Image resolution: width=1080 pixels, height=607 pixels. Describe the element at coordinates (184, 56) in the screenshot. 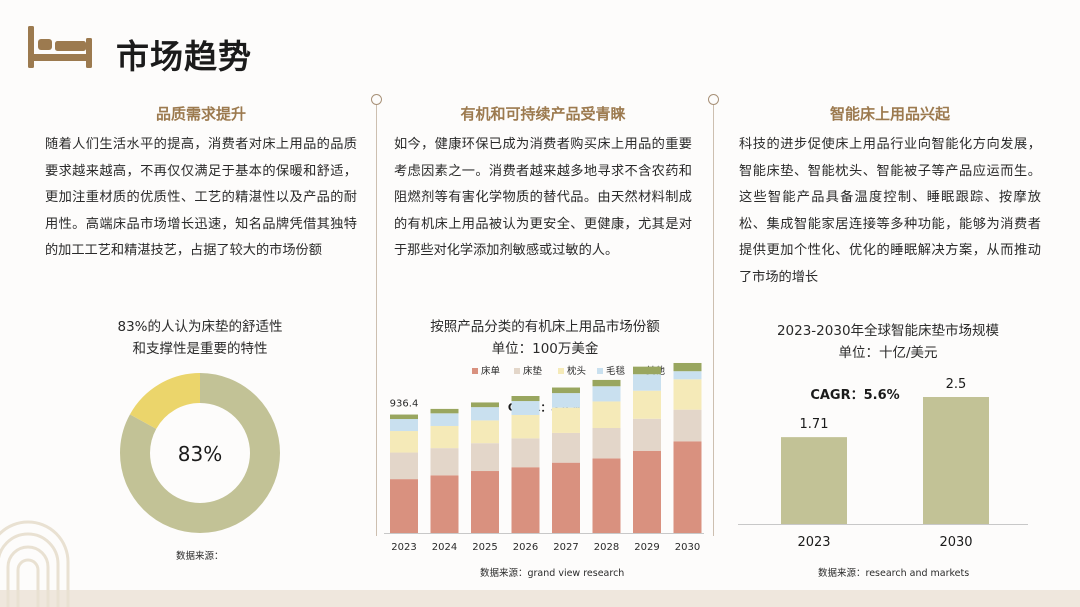

I see `page-title: 市场趋势` at that location.